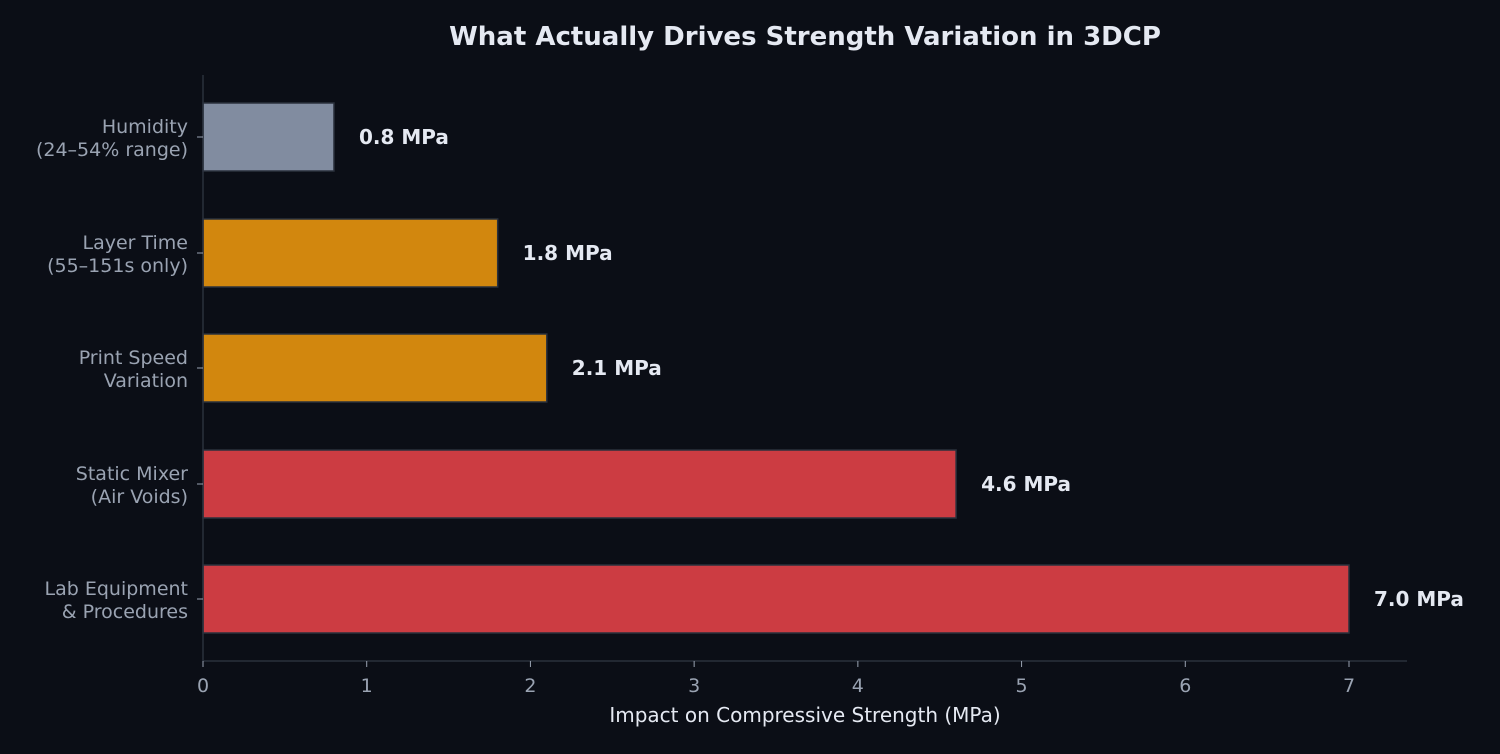  I want to click on data-label: 4.6 MPa, so click(1026, 484).